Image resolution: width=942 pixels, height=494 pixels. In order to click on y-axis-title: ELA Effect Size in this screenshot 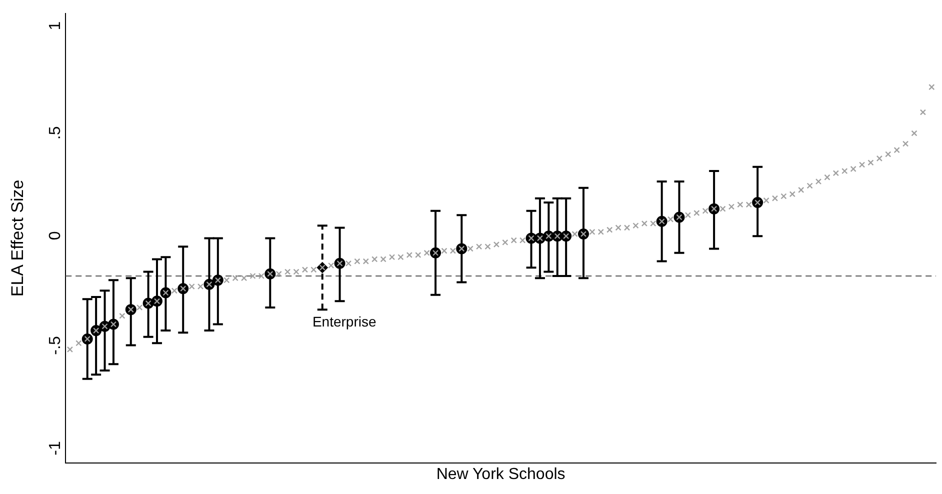, I will do `click(17, 238)`.